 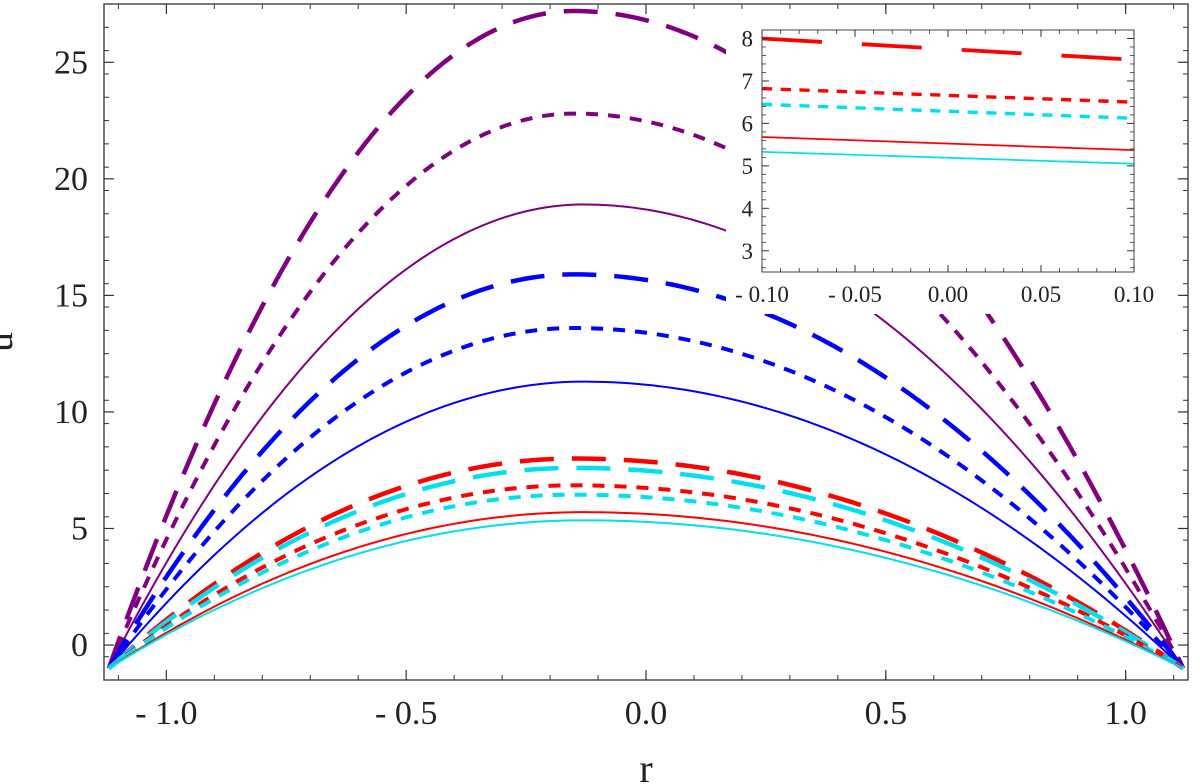 What do you see at coordinates (406, 713) in the screenshot?
I see `x-tick-label: - 0.5` at bounding box center [406, 713].